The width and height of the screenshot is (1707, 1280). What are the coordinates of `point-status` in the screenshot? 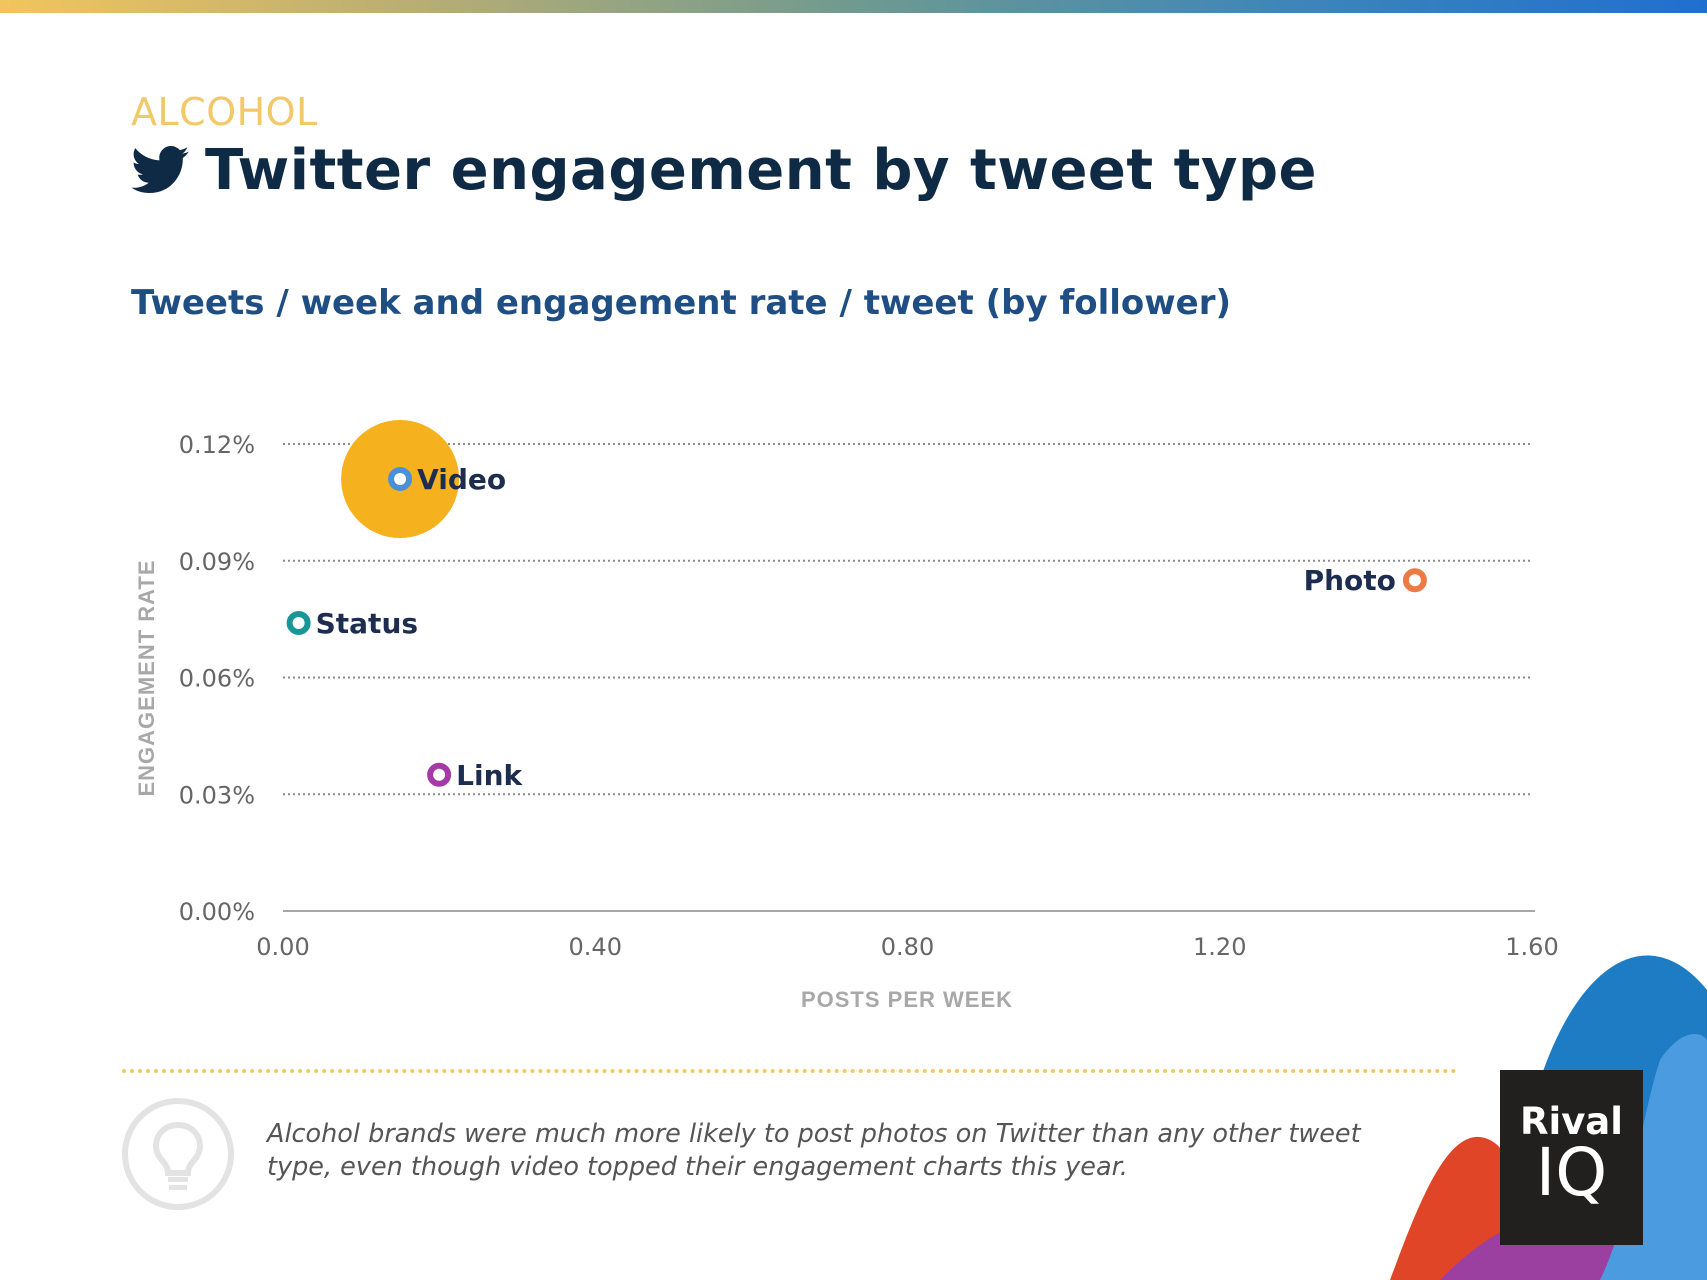 It's located at (298, 623).